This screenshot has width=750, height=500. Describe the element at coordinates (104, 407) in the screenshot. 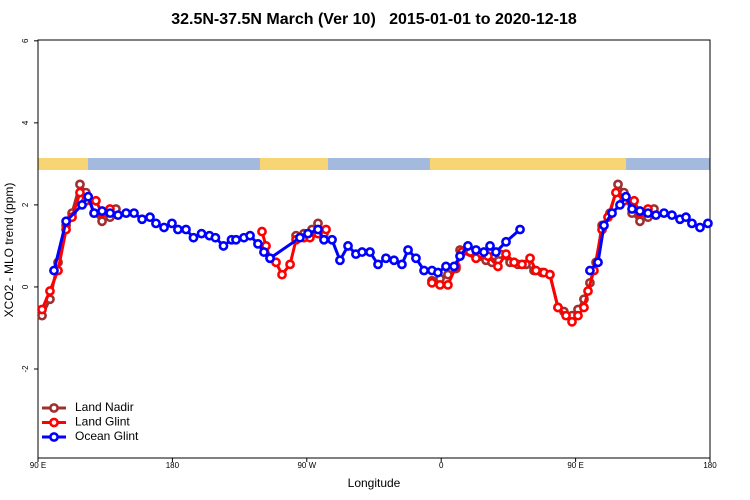

I see `legend-label: Land Nadir` at that location.